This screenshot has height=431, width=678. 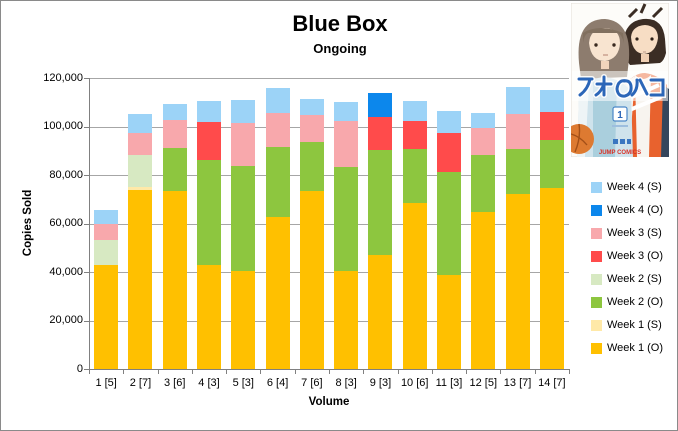 What do you see at coordinates (66, 320) in the screenshot?
I see `y-axis-tick-label: 20,000` at bounding box center [66, 320].